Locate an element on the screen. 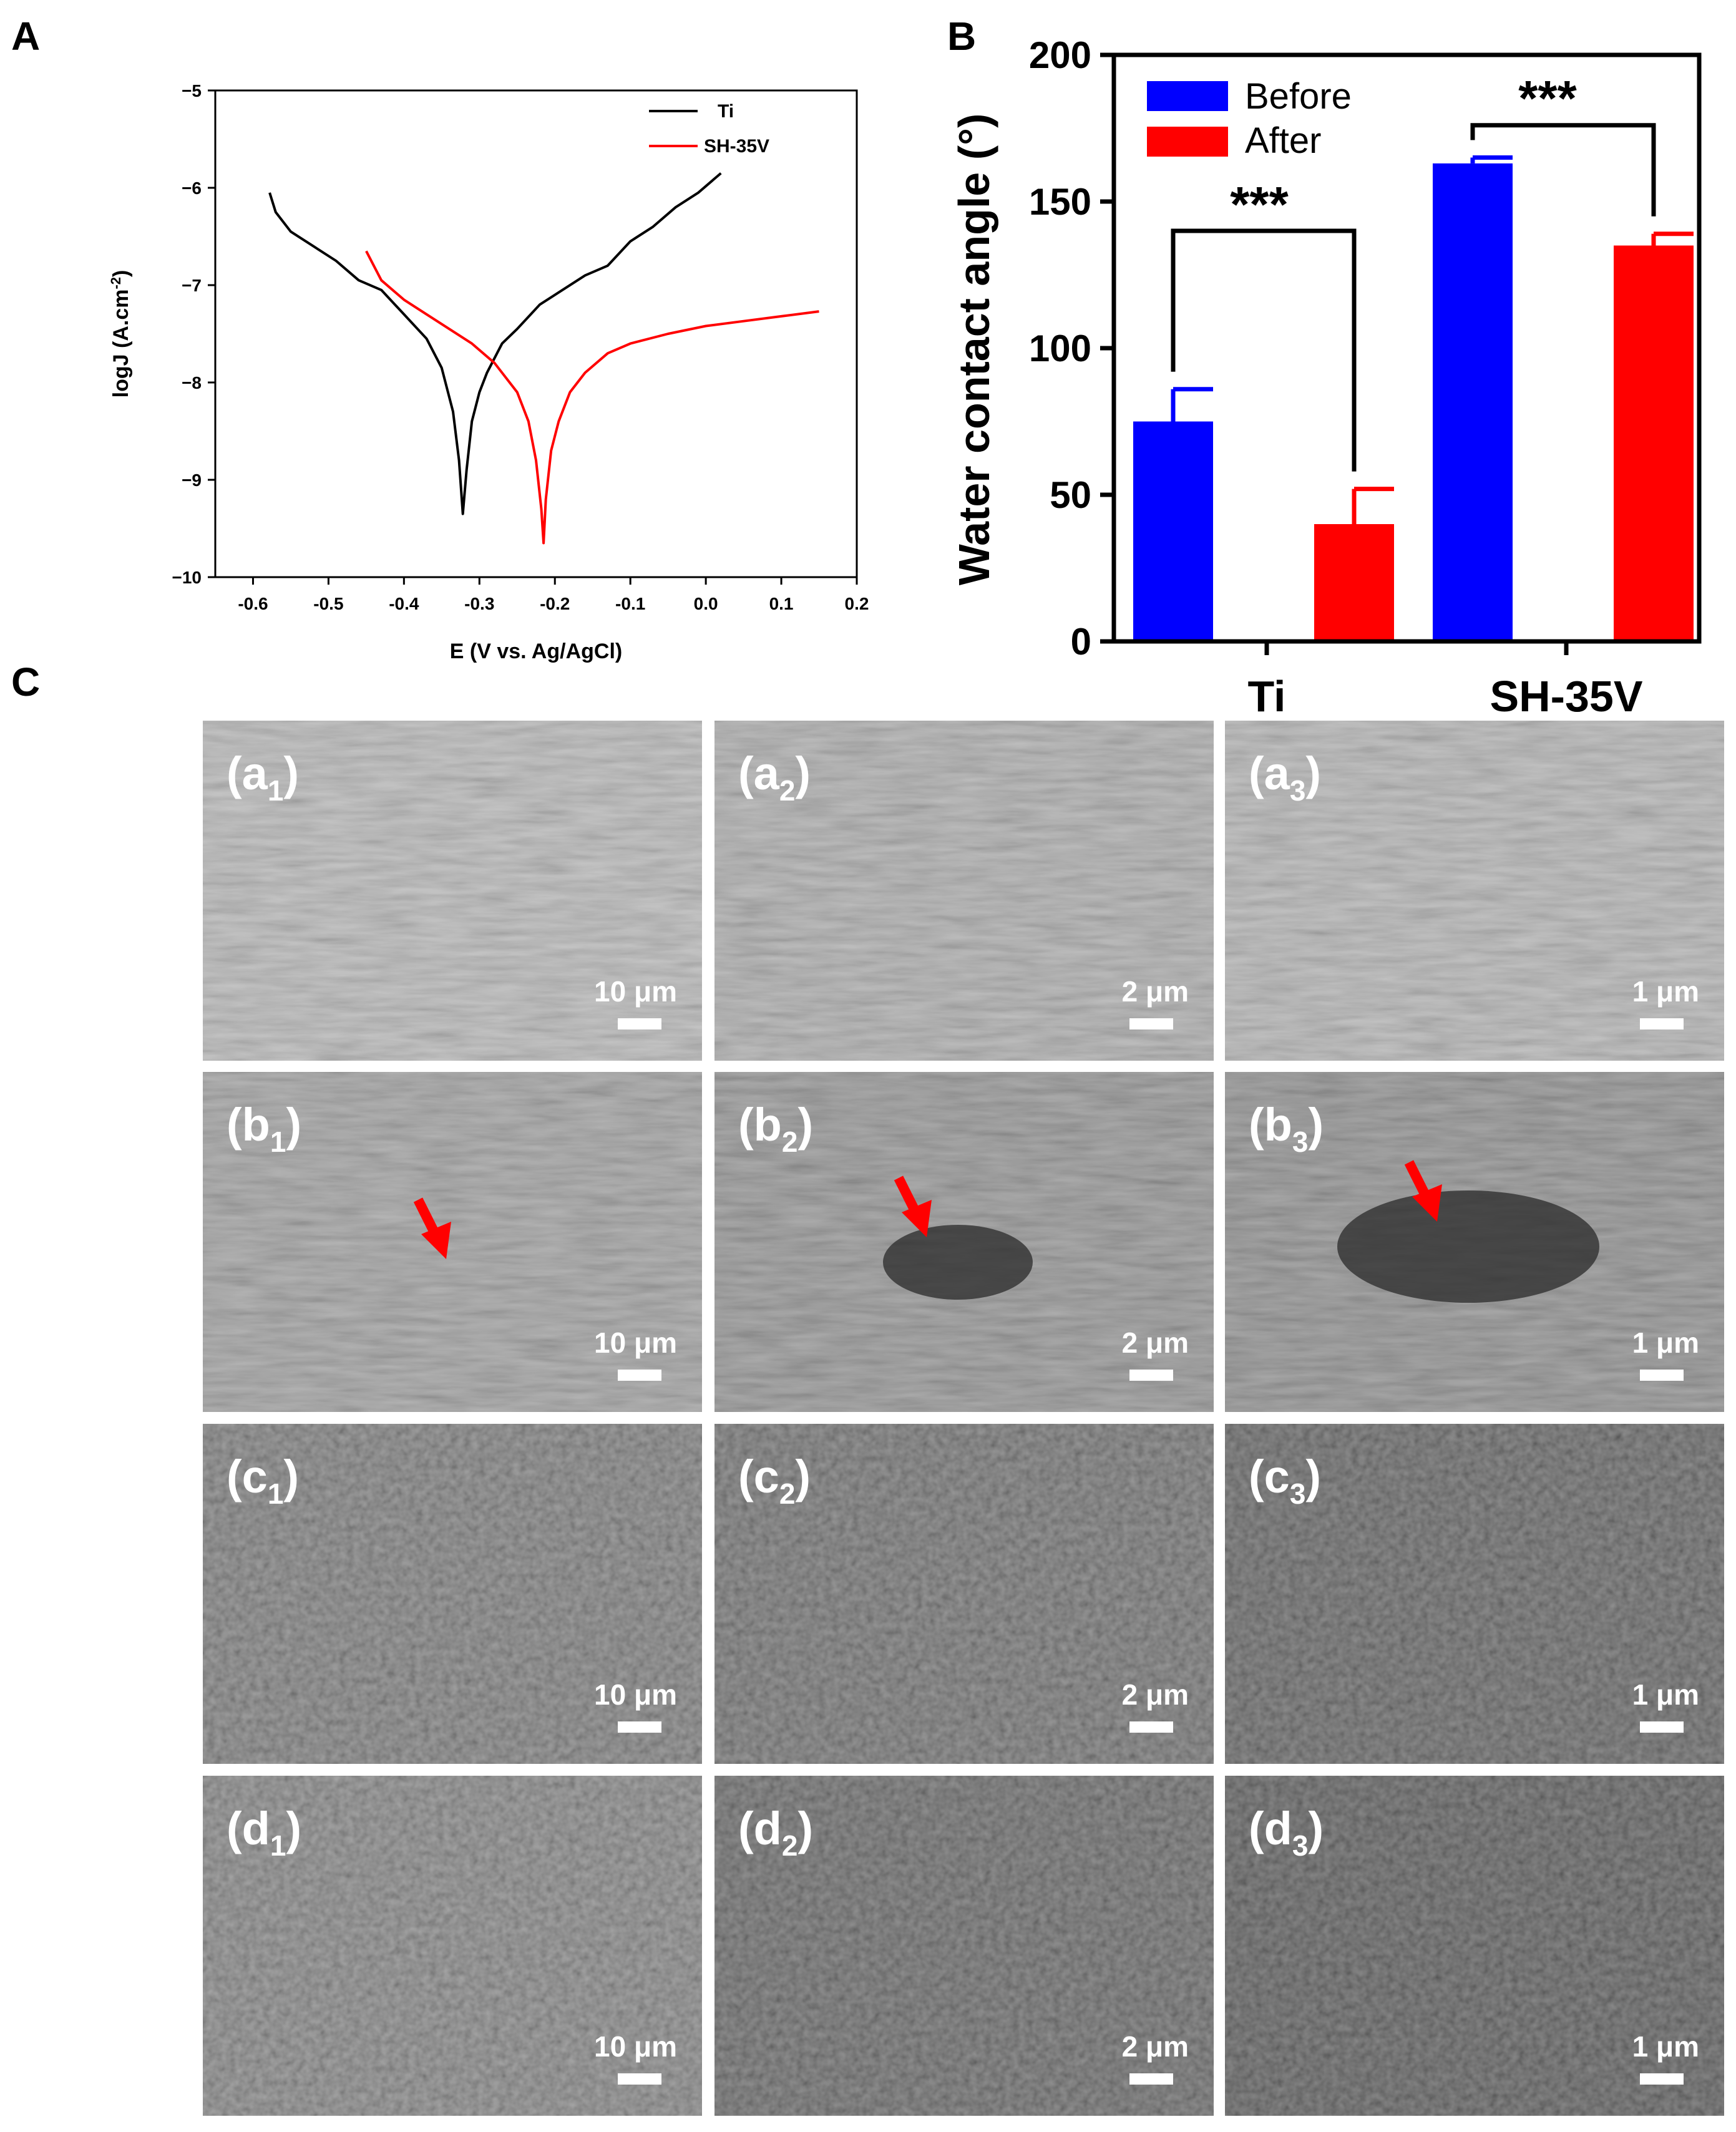  significance-ti: *** is located at coordinates (1259, 204).